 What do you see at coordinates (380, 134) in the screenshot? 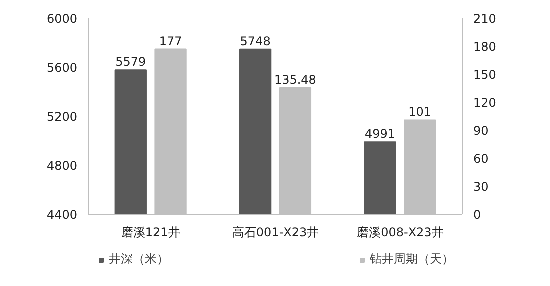
I see `data-label: 4991` at bounding box center [380, 134].